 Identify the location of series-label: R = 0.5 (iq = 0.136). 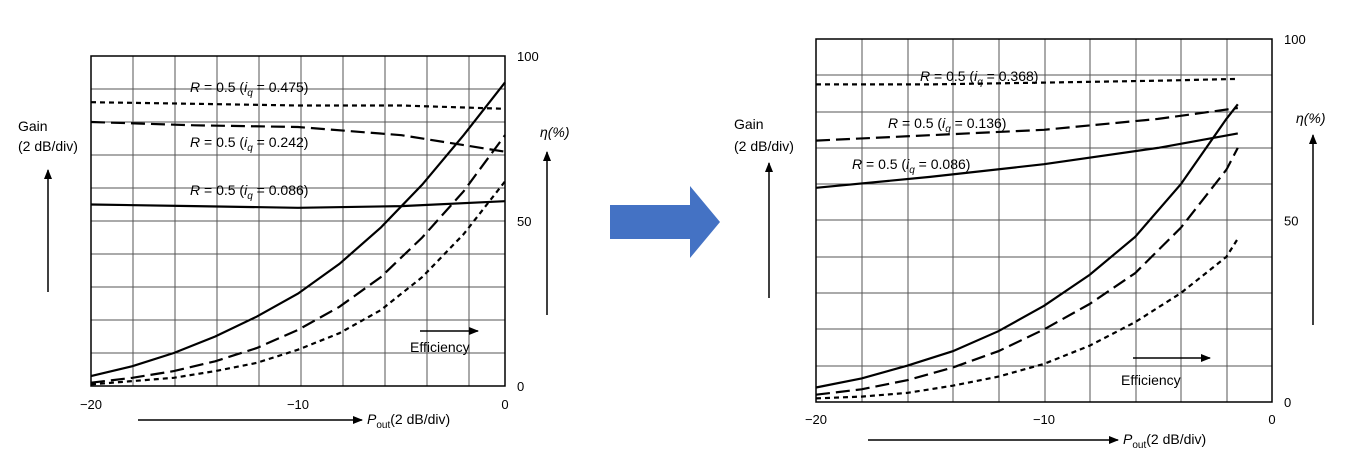
(947, 125).